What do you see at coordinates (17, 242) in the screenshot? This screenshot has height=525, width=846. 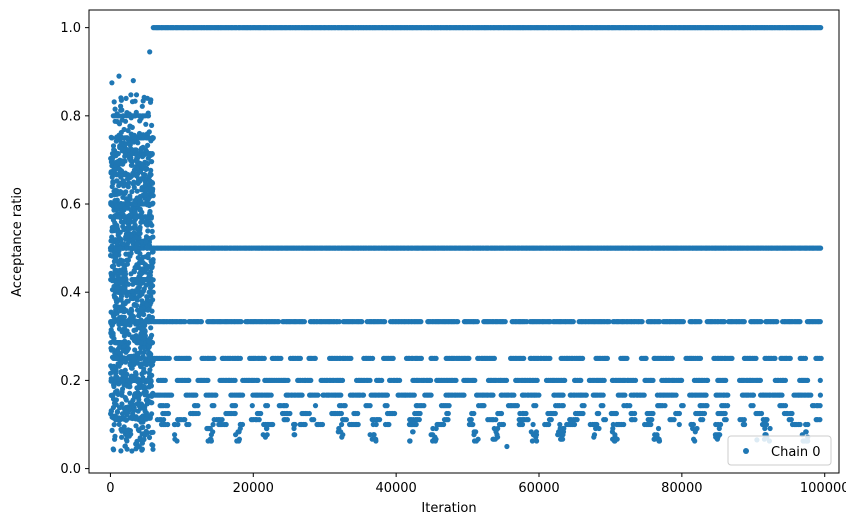 I see `y-axis-label: Acceptance ratio` at bounding box center [17, 242].